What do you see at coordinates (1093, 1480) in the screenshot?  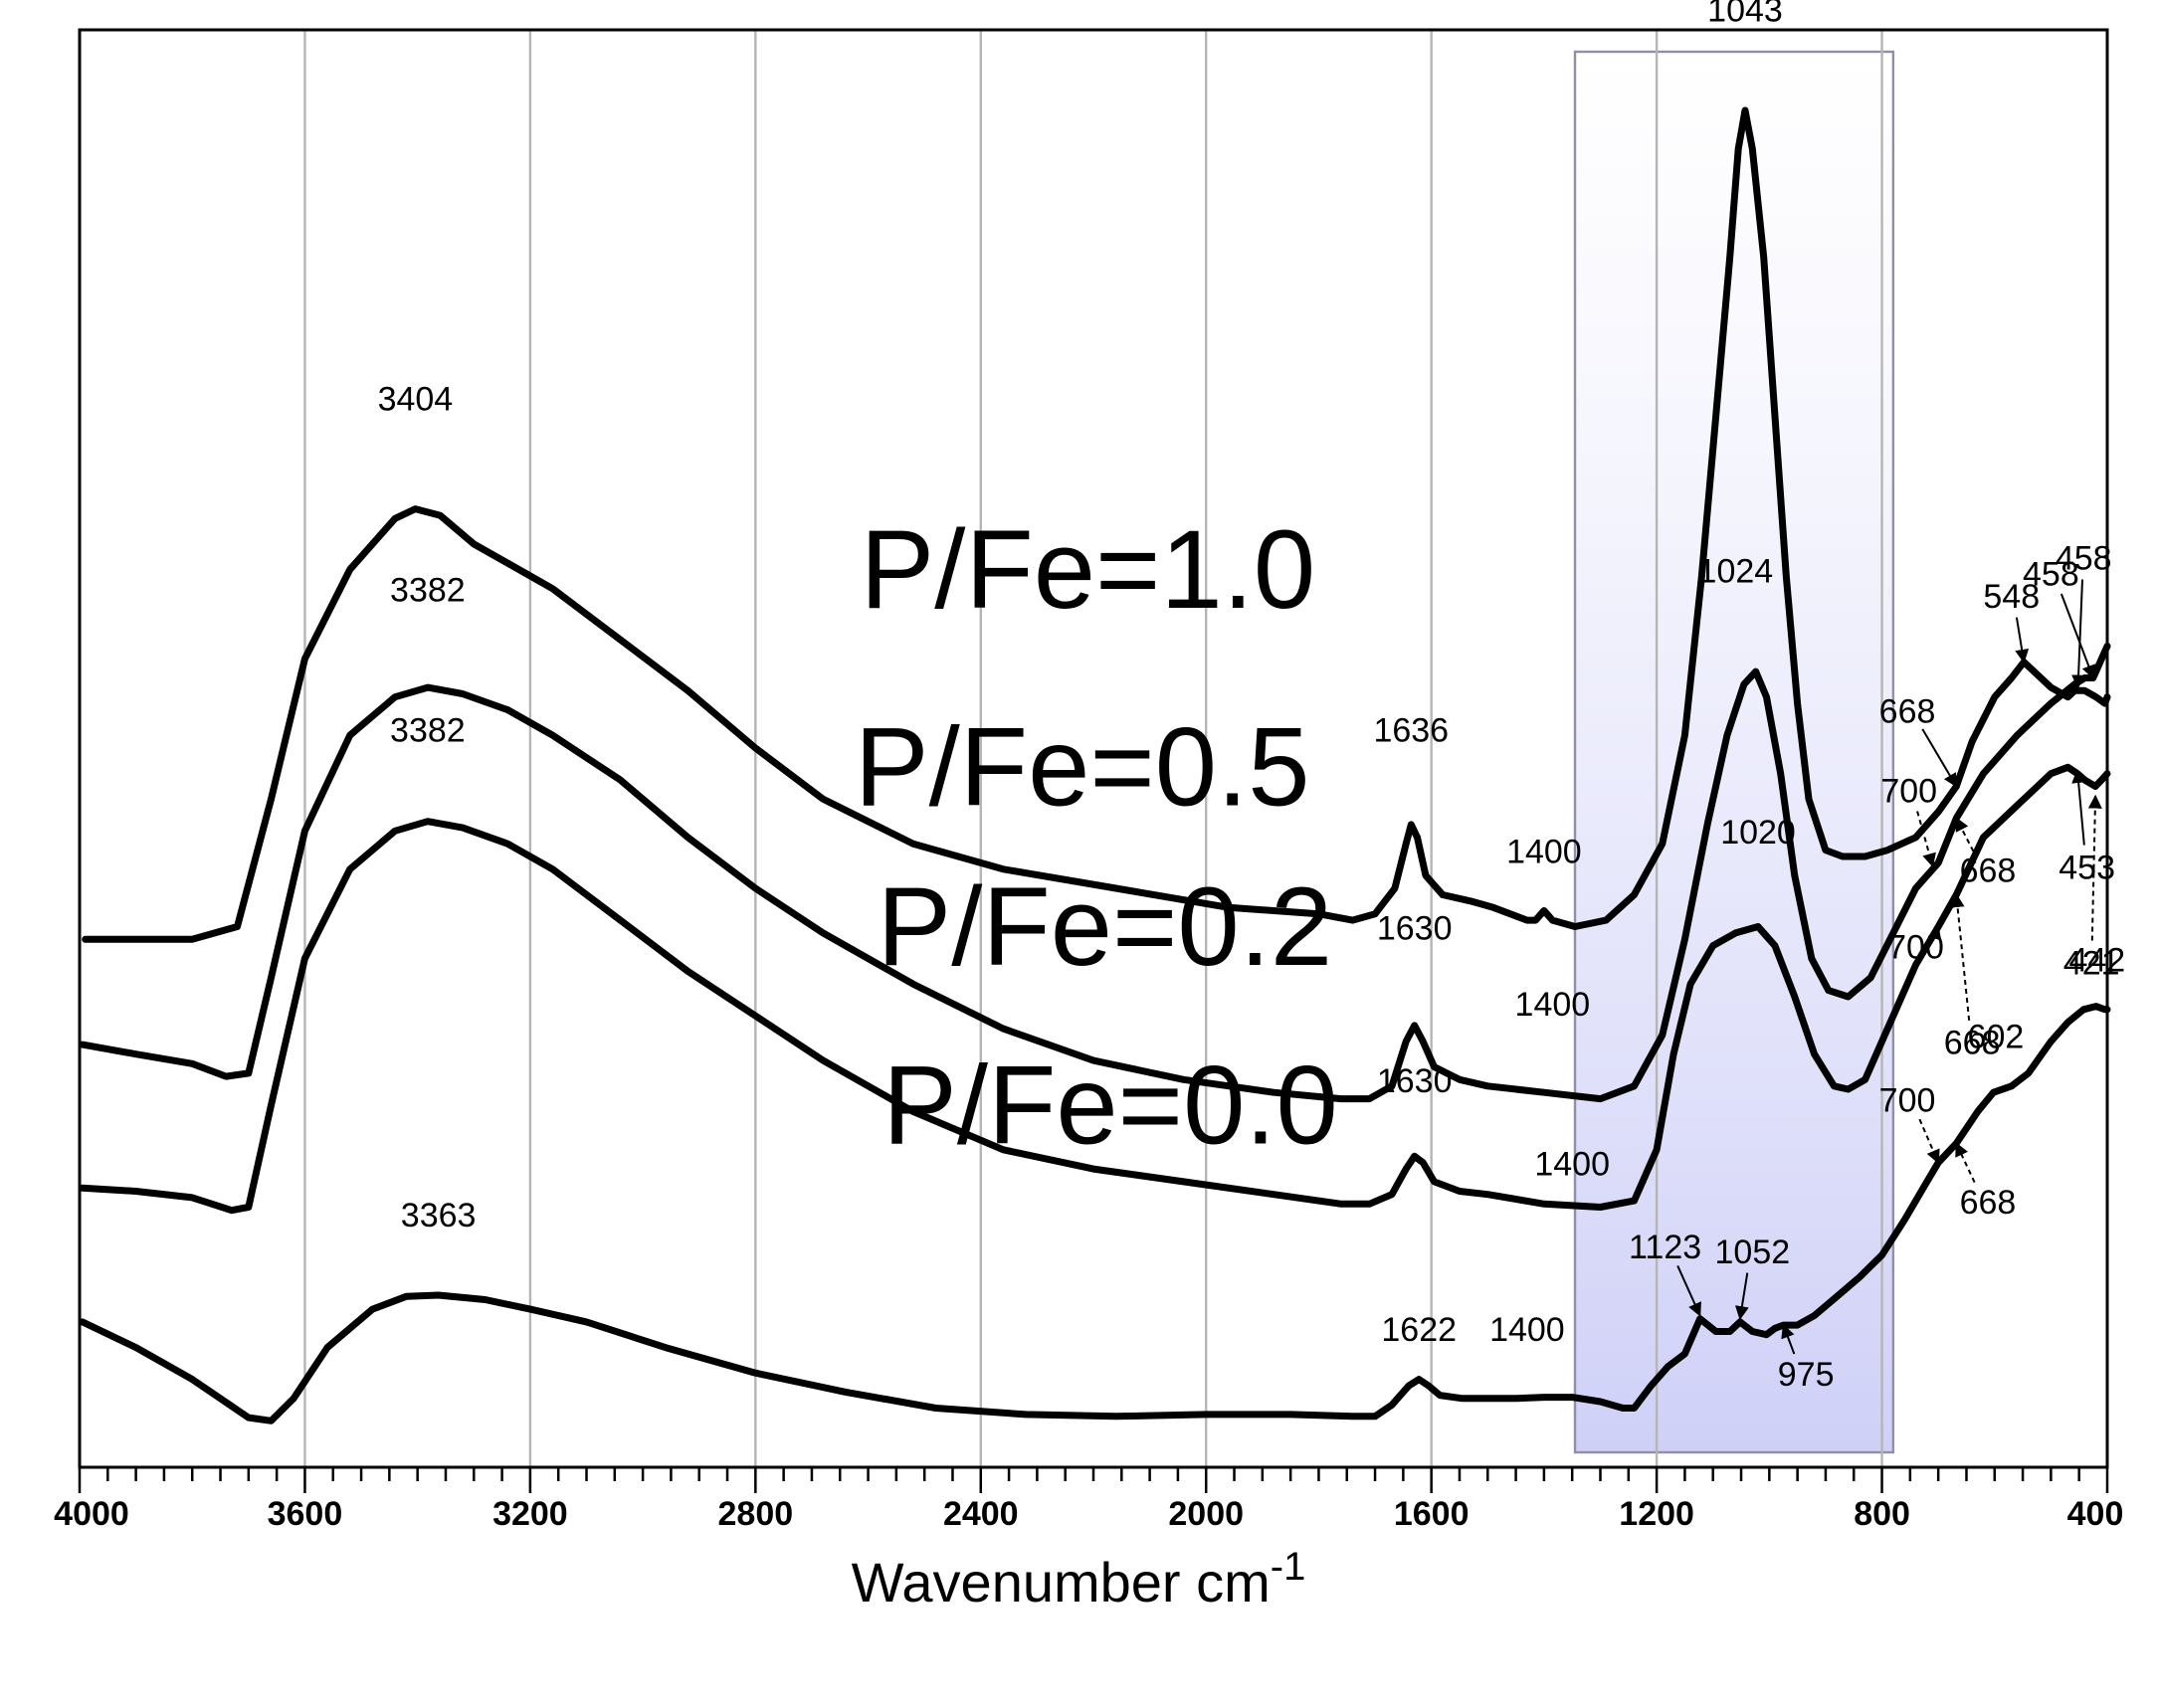 I see `x-axis-ticks` at bounding box center [1093, 1480].